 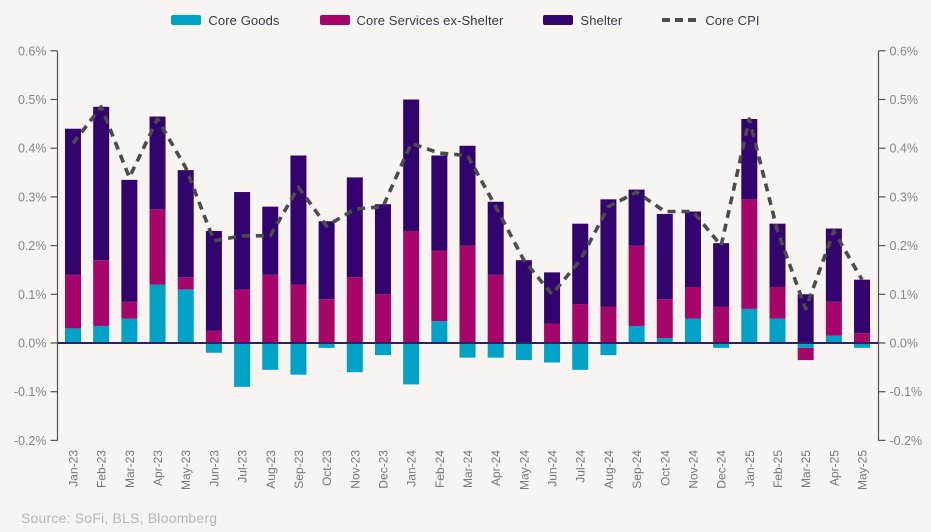 I want to click on x-axis-label: May-24, so click(x=524, y=470).